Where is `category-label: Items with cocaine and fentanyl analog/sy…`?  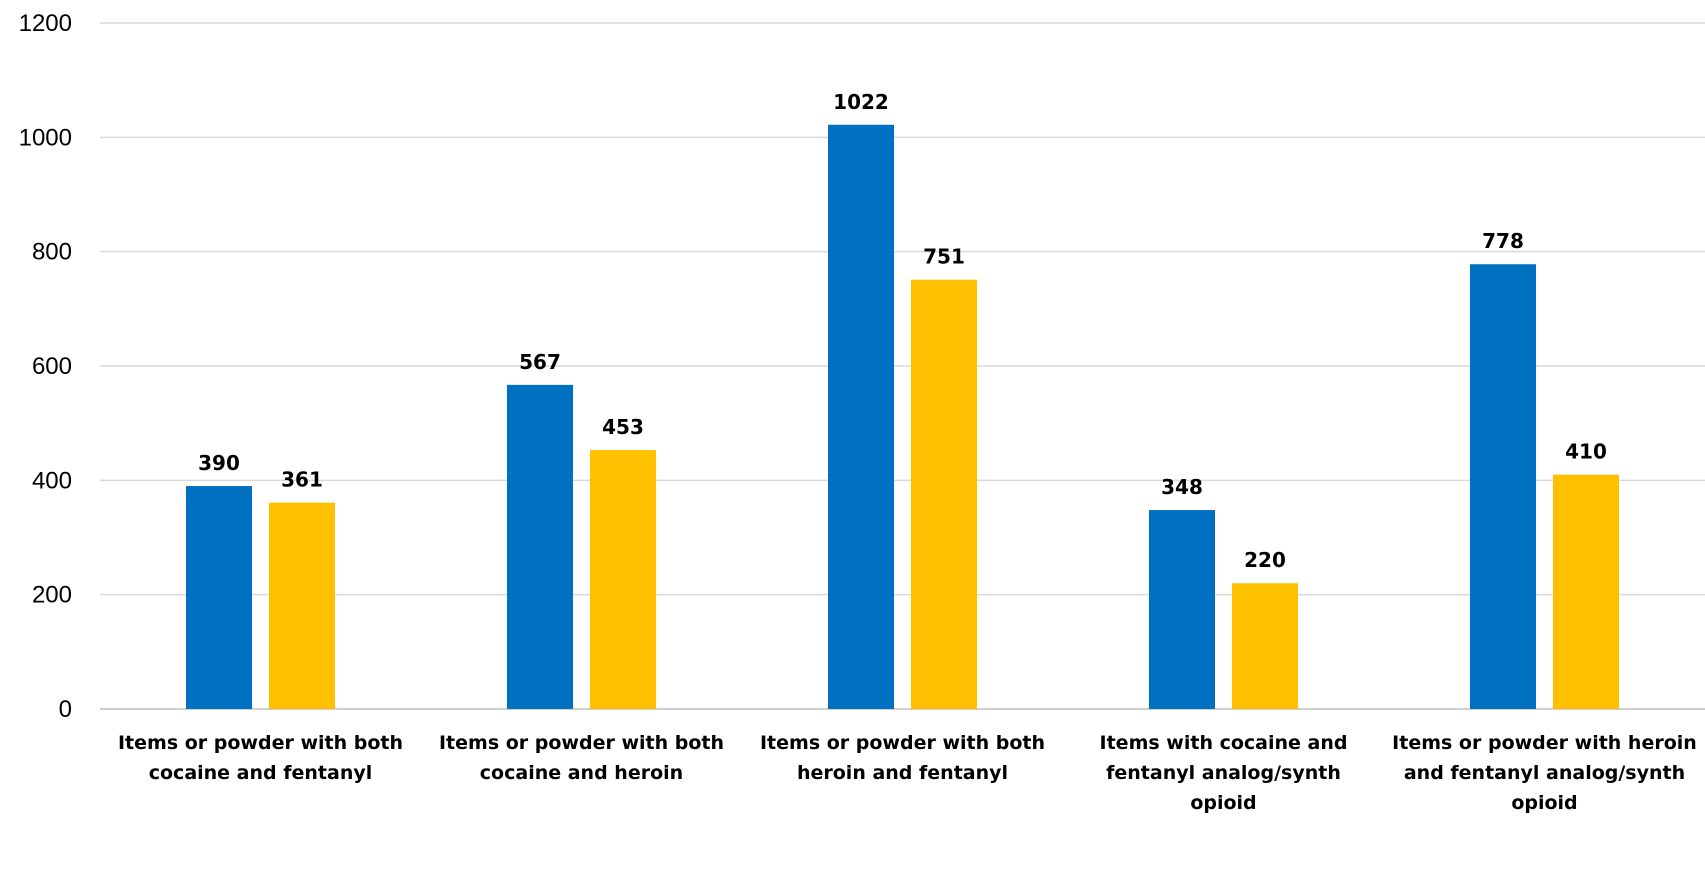 category-label: Items with cocaine and fentanyl analog/sy… is located at coordinates (1224, 773).